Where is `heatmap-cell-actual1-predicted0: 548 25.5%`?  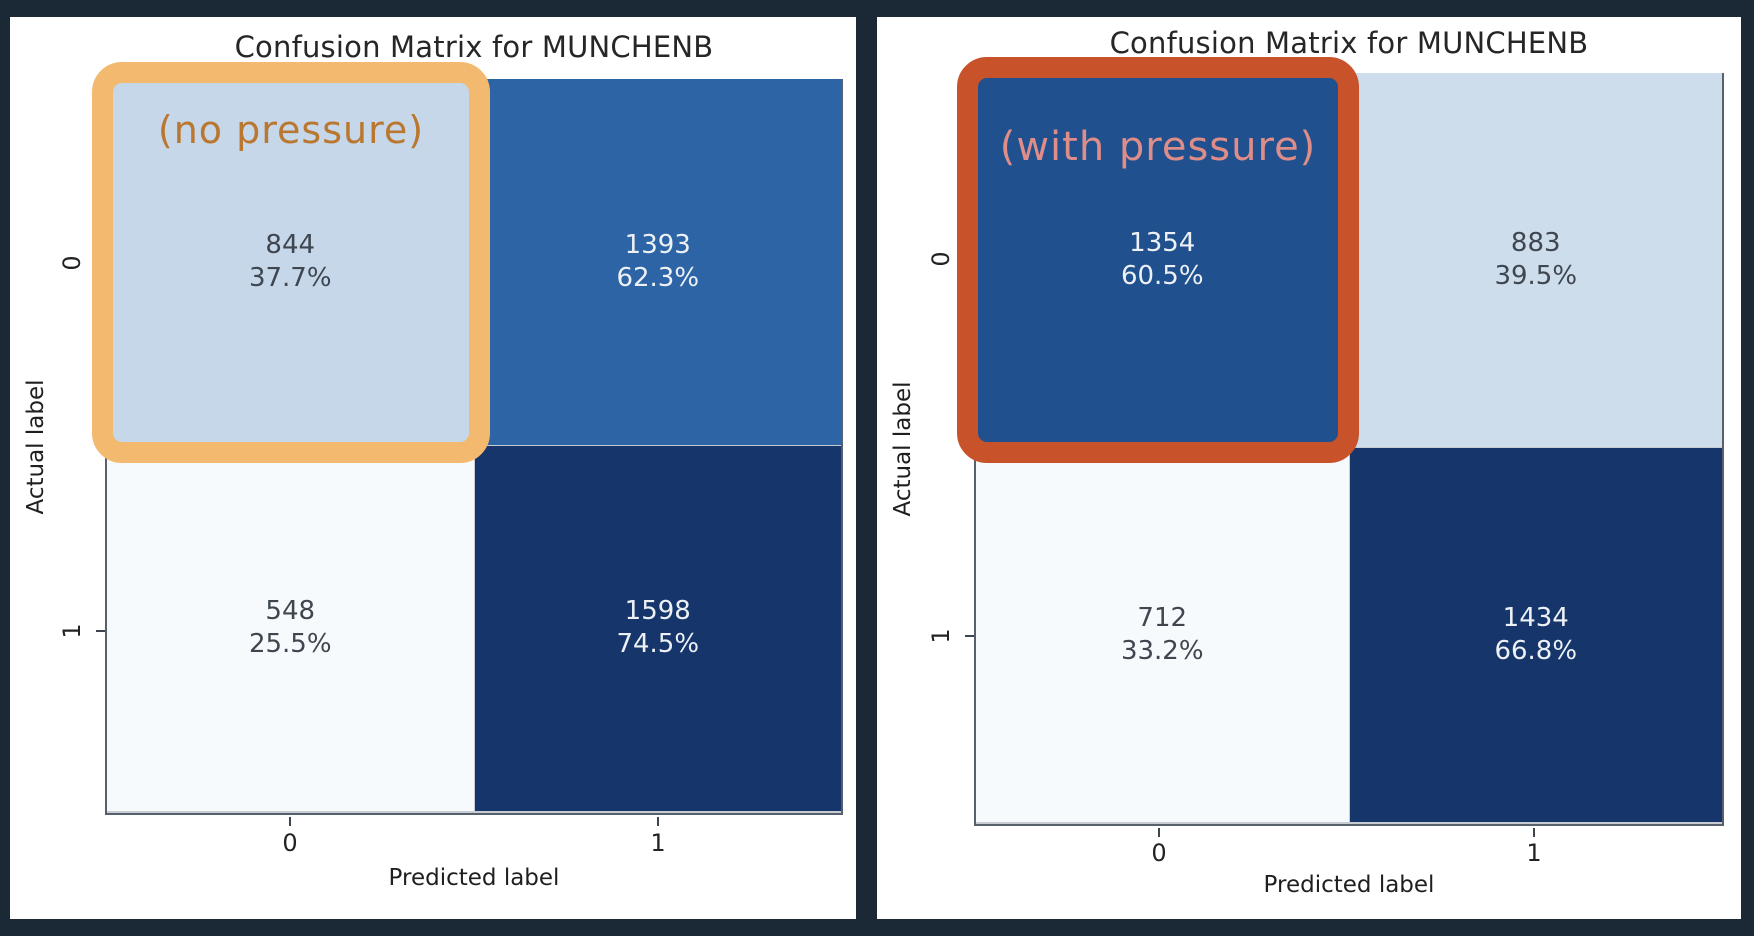
heatmap-cell-actual1-predicted0: 548 25.5% is located at coordinates (290, 628).